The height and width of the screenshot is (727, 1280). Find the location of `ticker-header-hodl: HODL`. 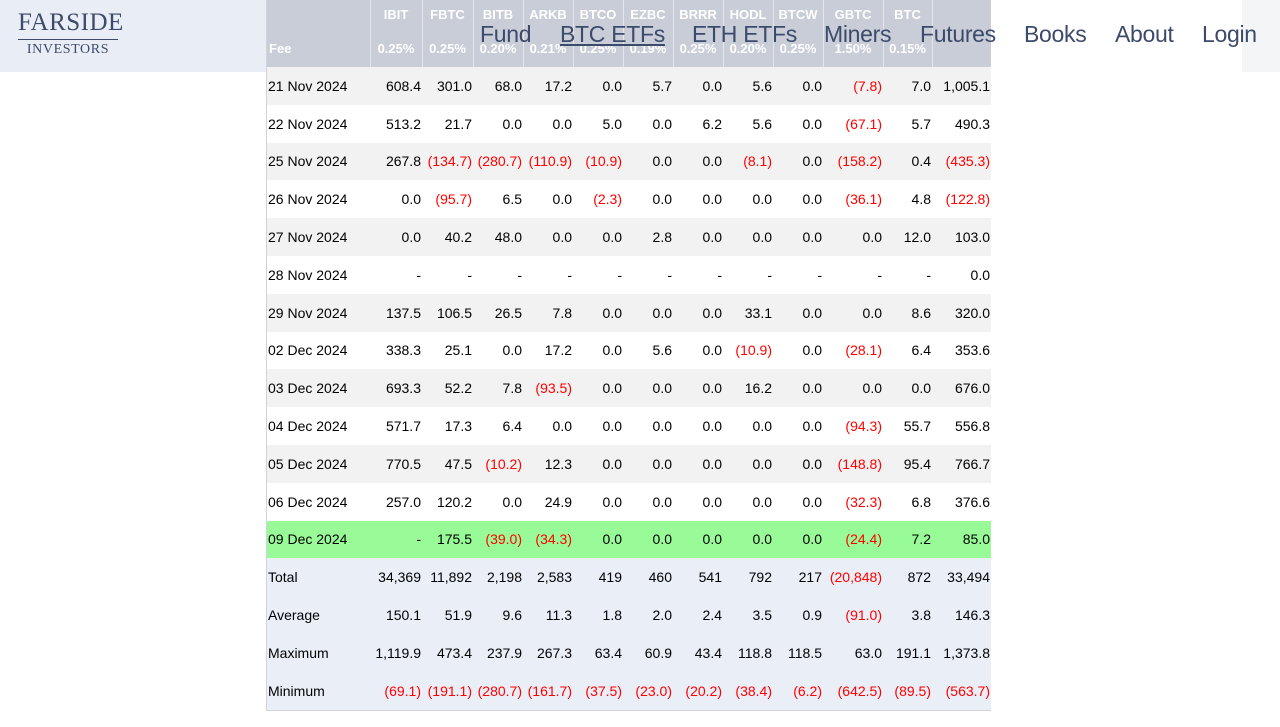

ticker-header-hodl: HODL is located at coordinates (748, 14).